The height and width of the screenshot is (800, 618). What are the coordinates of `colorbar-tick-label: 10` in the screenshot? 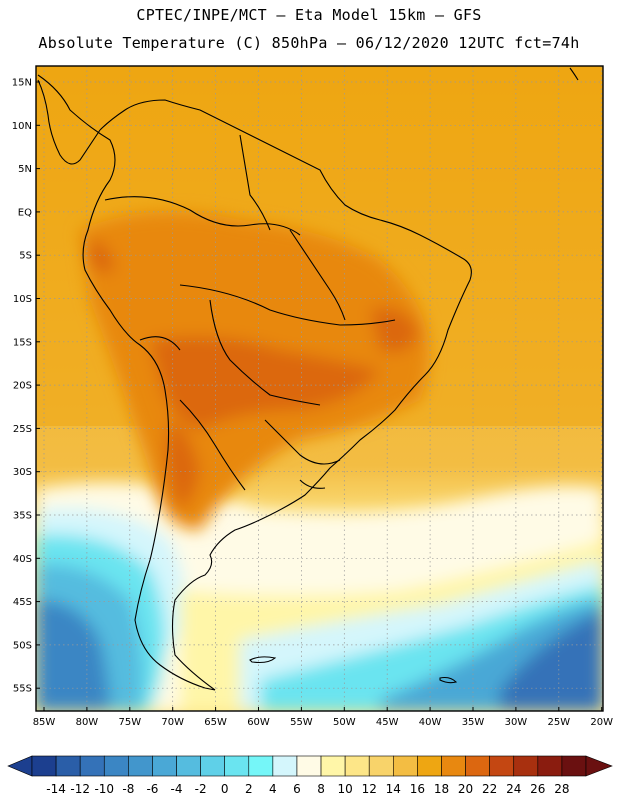 It's located at (344, 789).